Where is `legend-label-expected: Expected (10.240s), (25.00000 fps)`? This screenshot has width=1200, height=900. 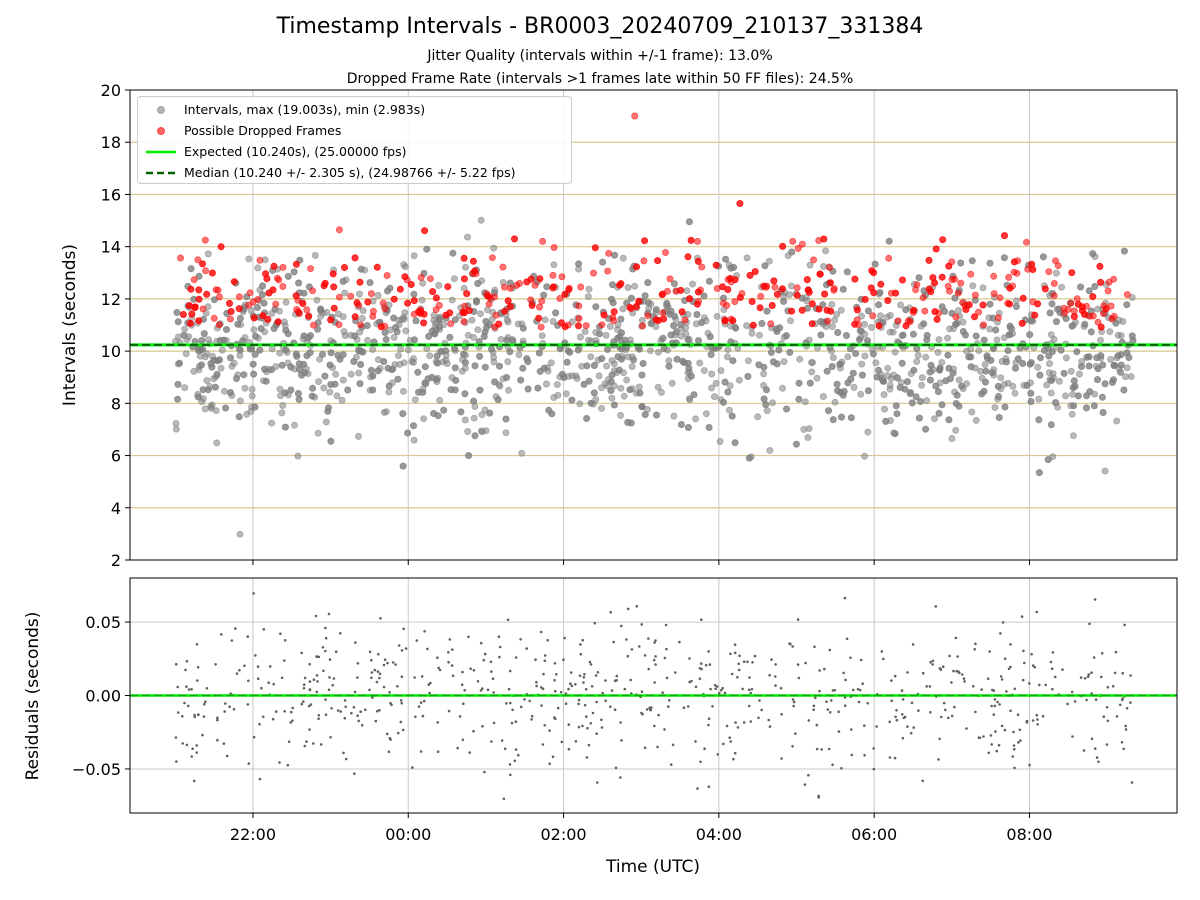
legend-label-expected: Expected (10.240s), (25.00000 fps) is located at coordinates (295, 151).